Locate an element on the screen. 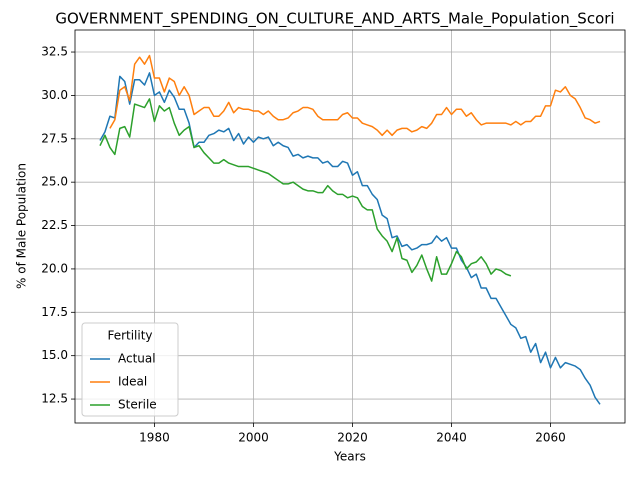  y-tick-label: 15.0 is located at coordinates (54, 355).